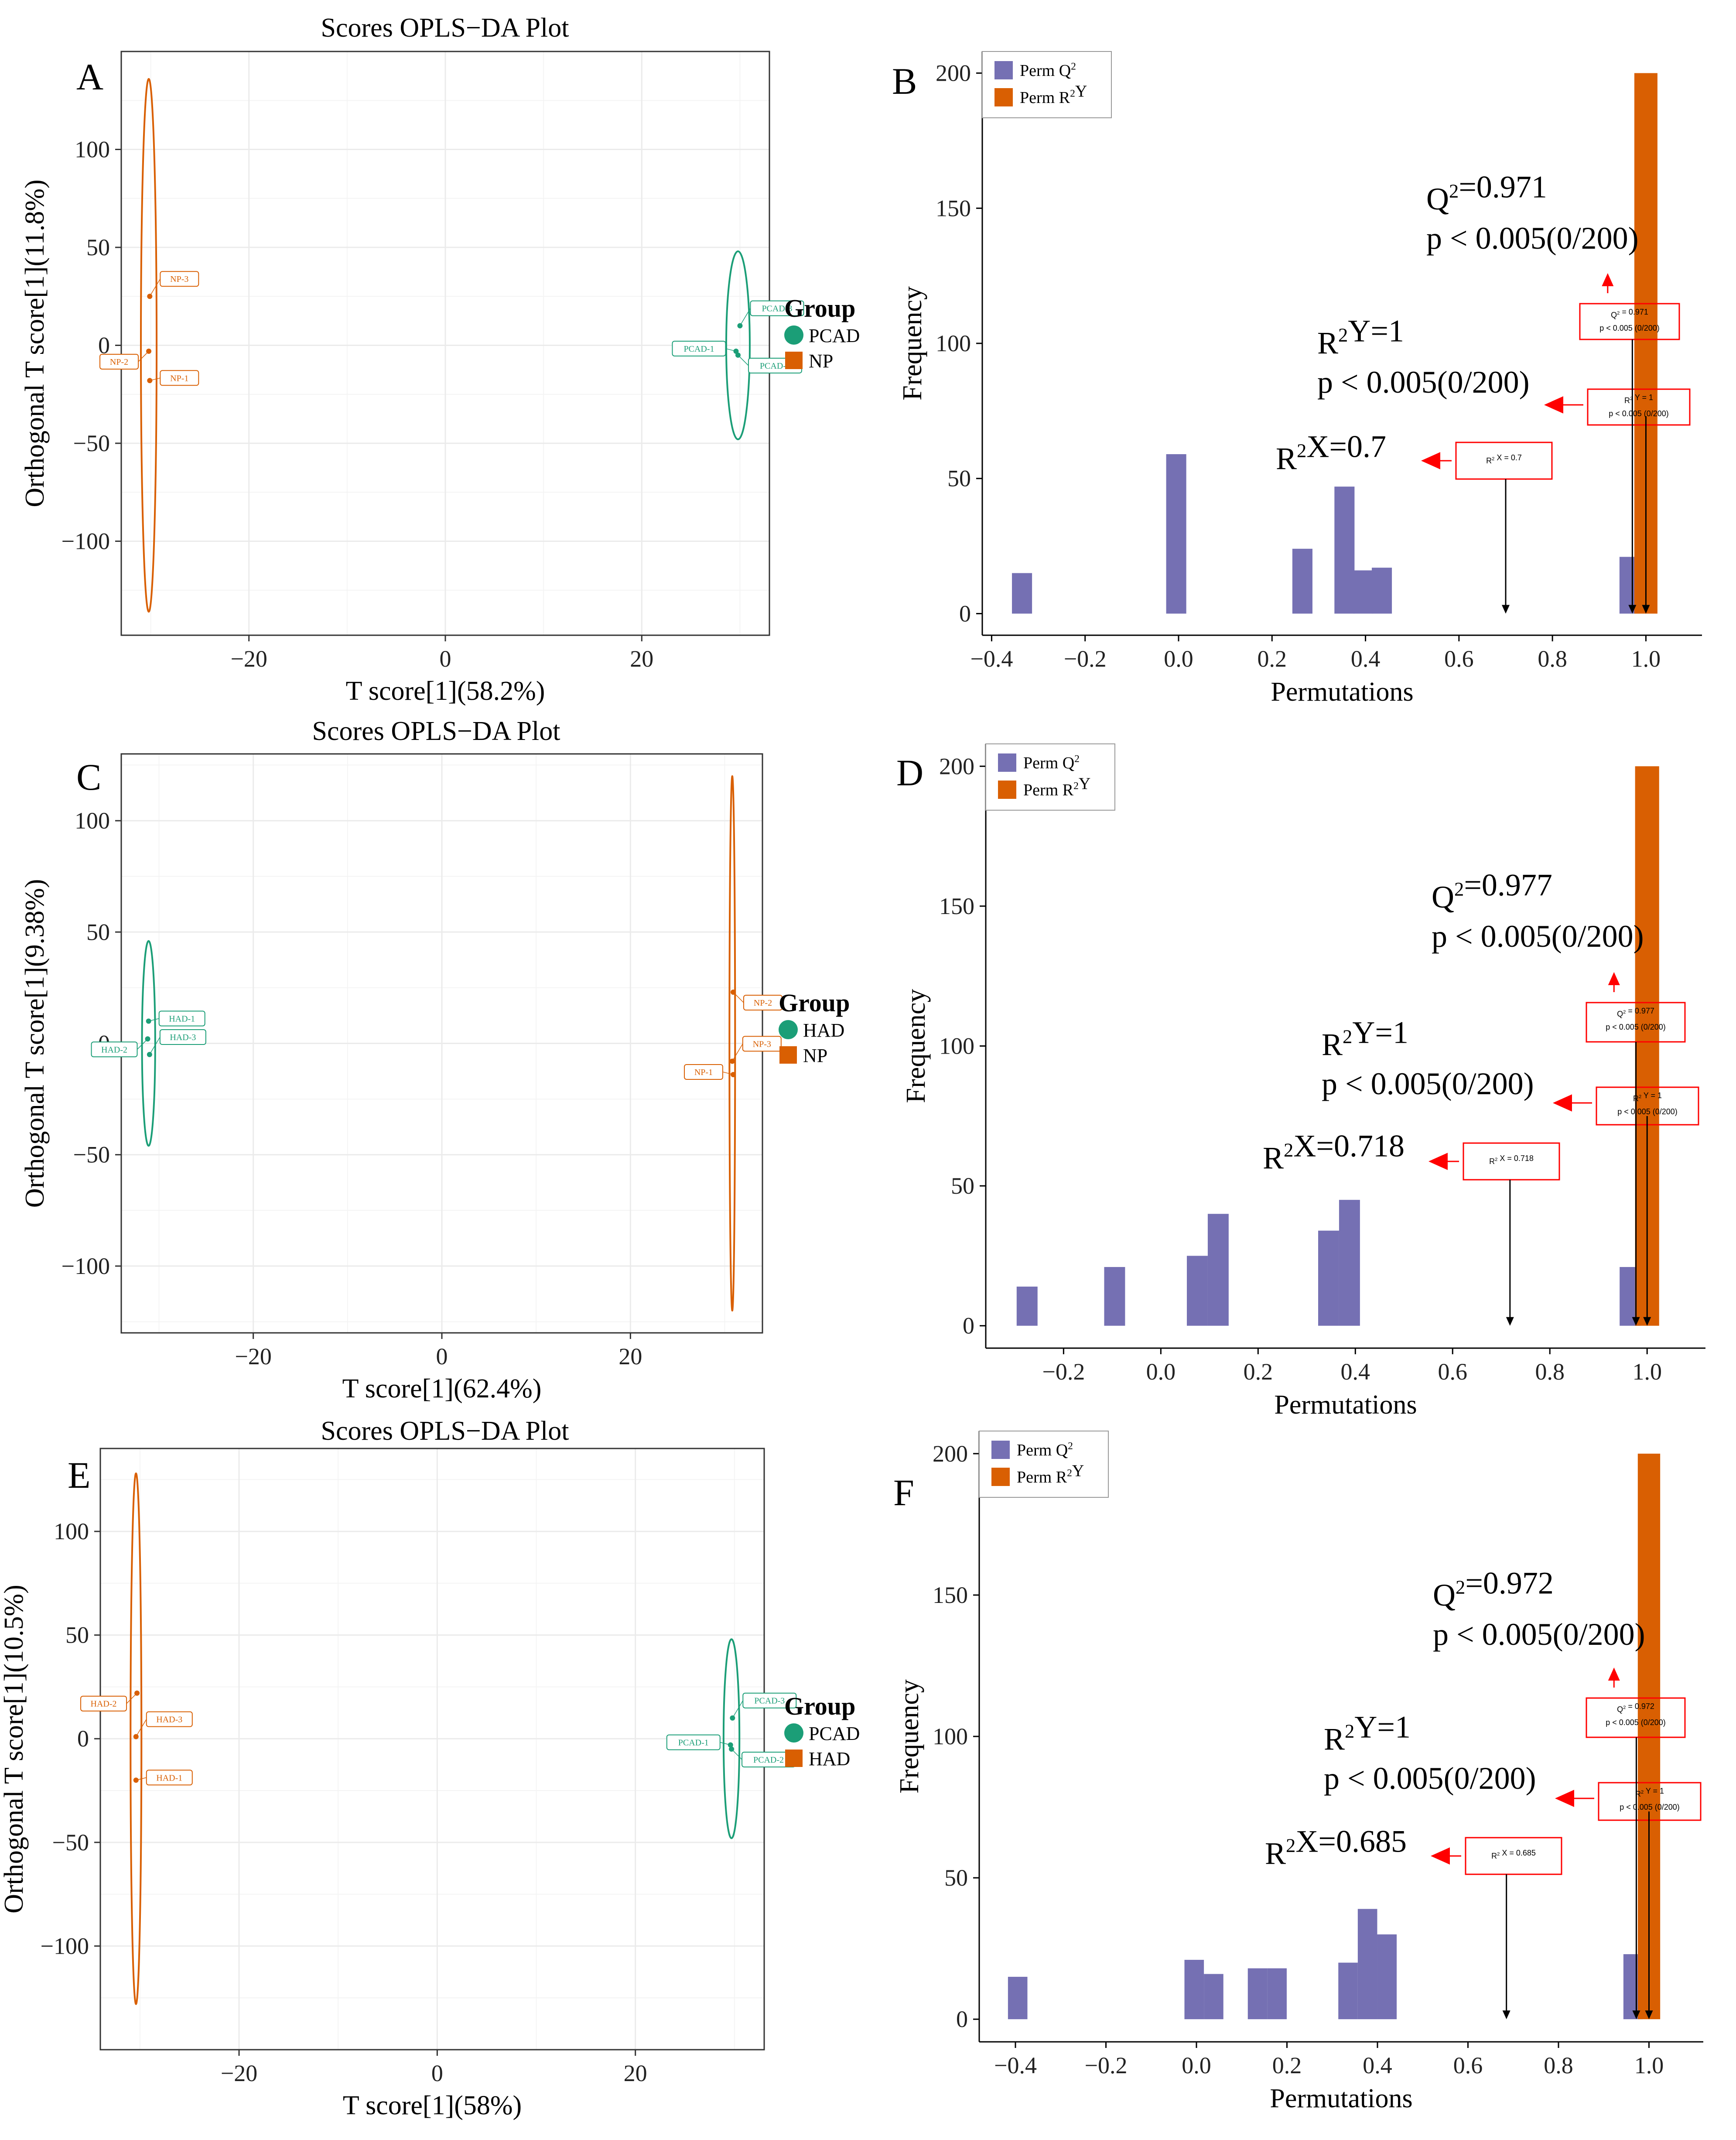  Describe the element at coordinates (1045, 1450) in the screenshot. I see `legend-label: Perm Q2` at that location.